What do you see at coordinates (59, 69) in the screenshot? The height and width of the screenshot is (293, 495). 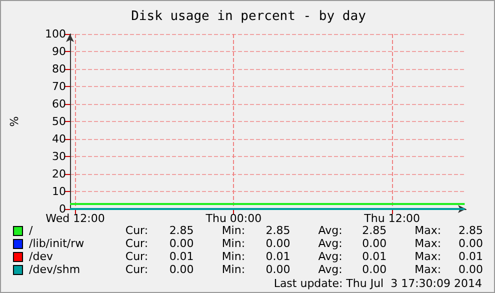 I see `y-tick-label: 80` at bounding box center [59, 69].